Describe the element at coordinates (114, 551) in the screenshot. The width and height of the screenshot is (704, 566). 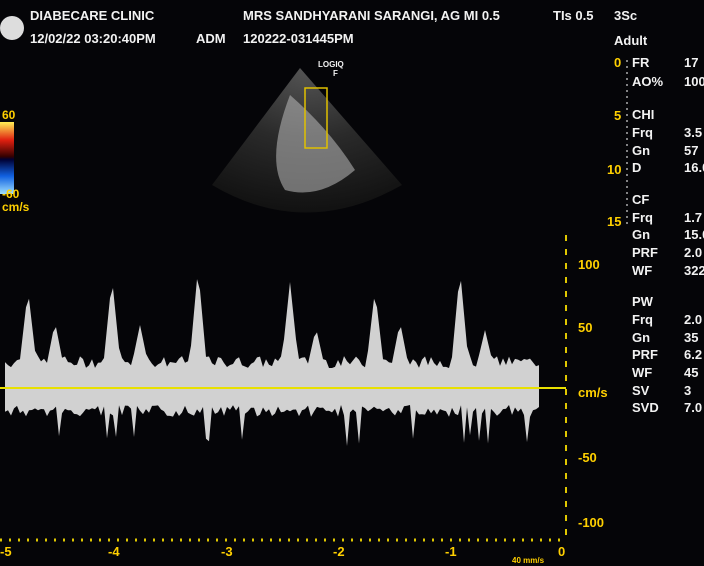
I see `time-tick: -4` at that location.